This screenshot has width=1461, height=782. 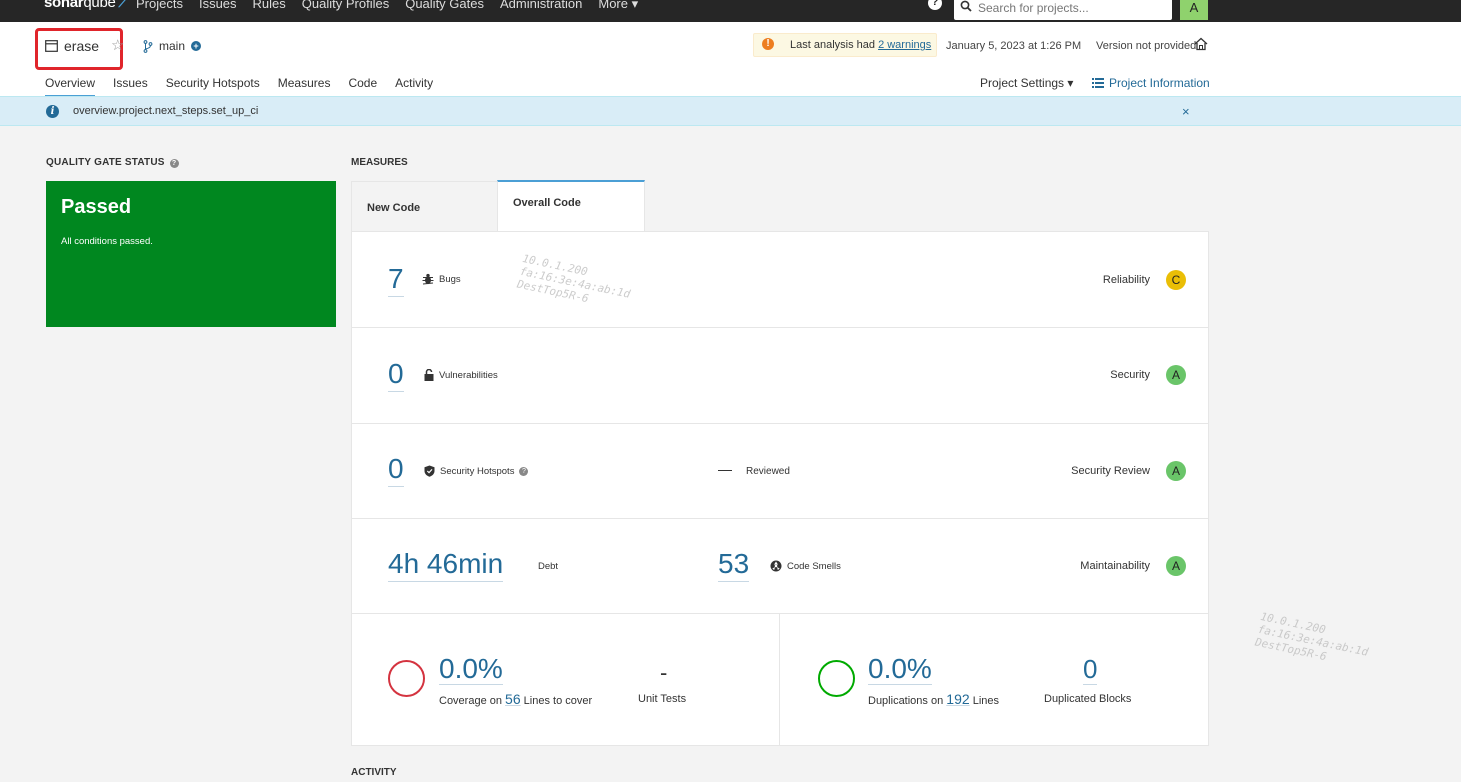 I want to click on reliability-label: Reliability, so click(x=1126, y=280).